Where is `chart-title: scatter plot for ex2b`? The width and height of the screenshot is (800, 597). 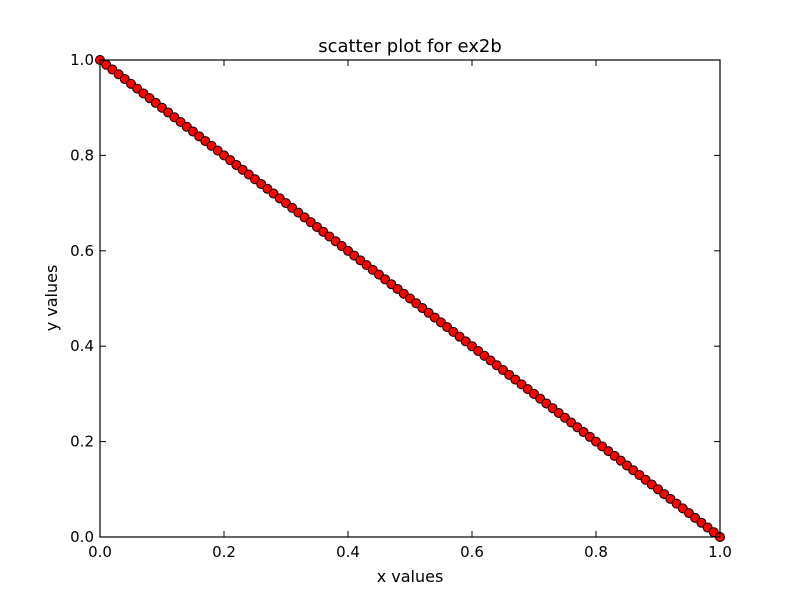
chart-title: scatter plot for ex2b is located at coordinates (410, 46).